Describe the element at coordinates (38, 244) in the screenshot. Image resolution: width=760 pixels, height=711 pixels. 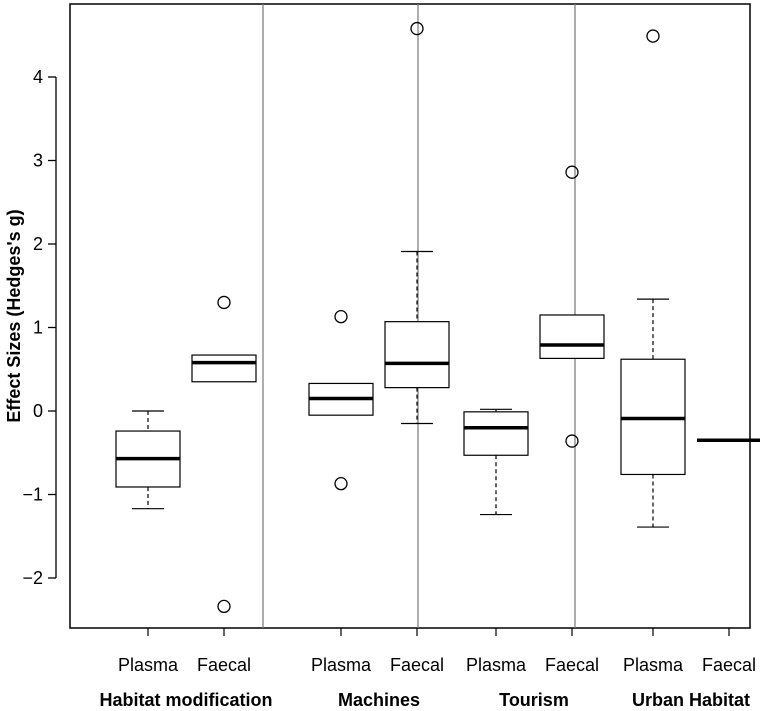
I see `y-tick-label: 2` at that location.